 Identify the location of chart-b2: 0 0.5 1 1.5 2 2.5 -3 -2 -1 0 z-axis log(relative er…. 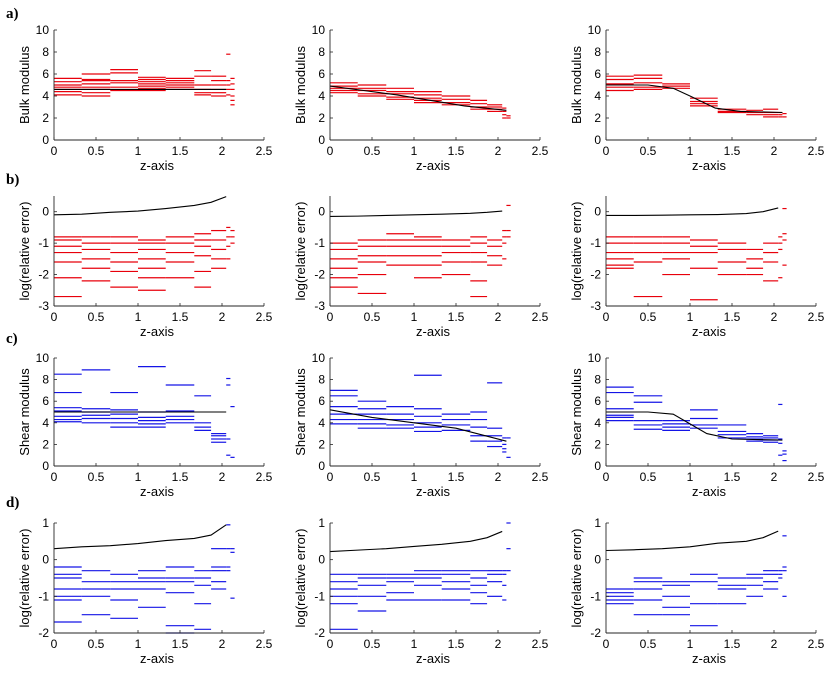
(421, 267).